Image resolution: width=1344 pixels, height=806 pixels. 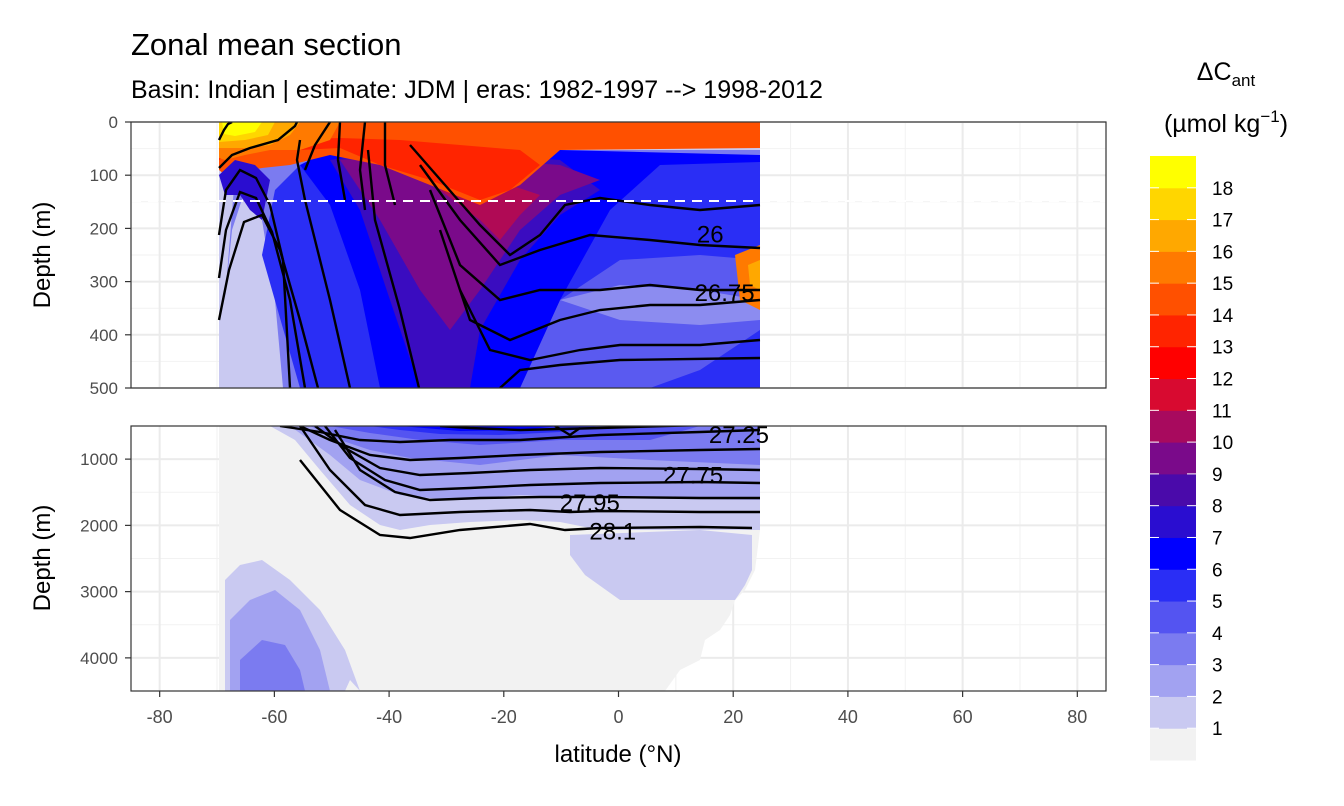 What do you see at coordinates (1217, 729) in the screenshot?
I see `legend-tick-label: 1` at bounding box center [1217, 729].